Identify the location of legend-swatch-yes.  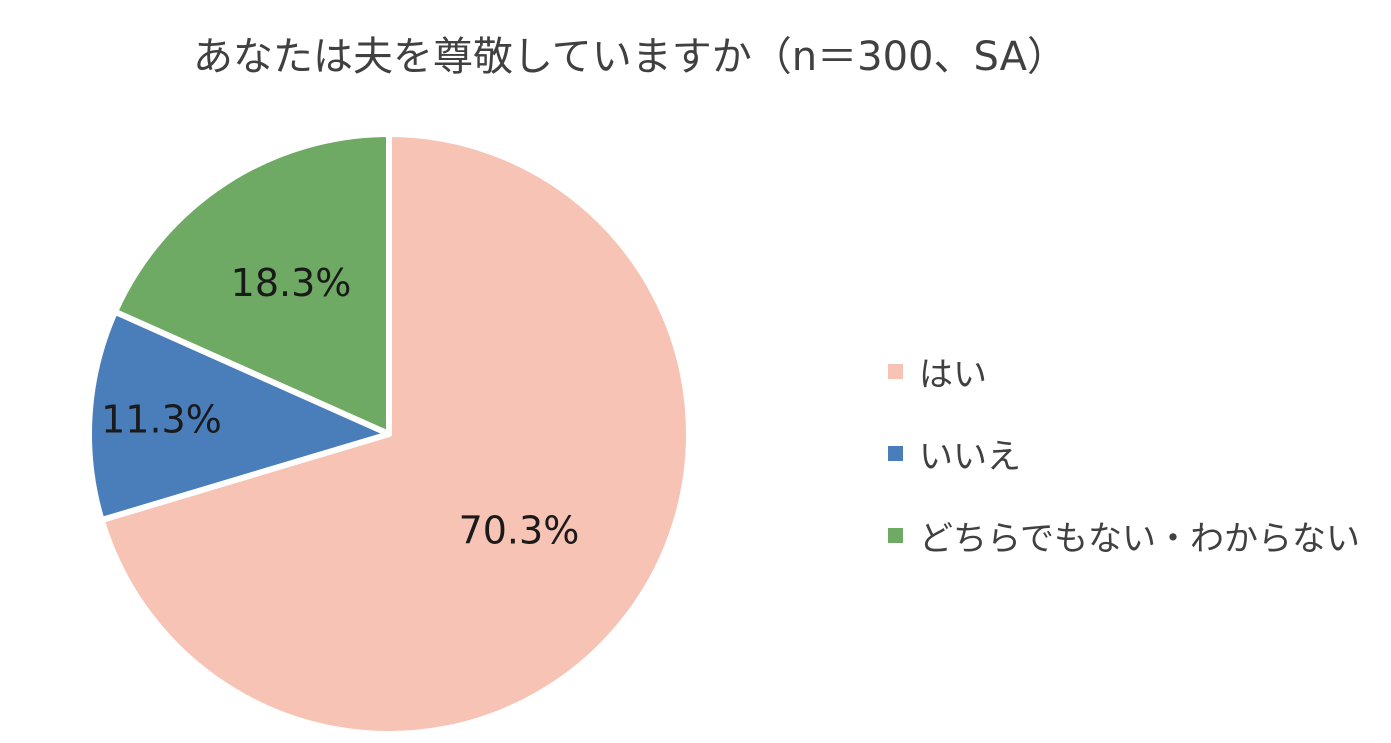
(895, 371).